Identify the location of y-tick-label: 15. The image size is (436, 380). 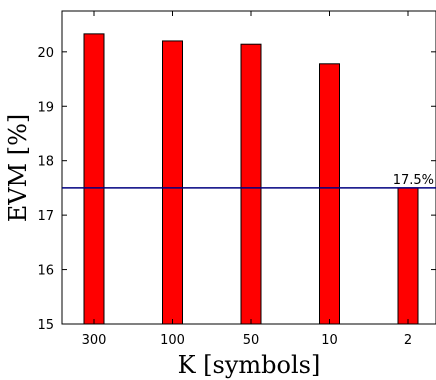
(45, 325).